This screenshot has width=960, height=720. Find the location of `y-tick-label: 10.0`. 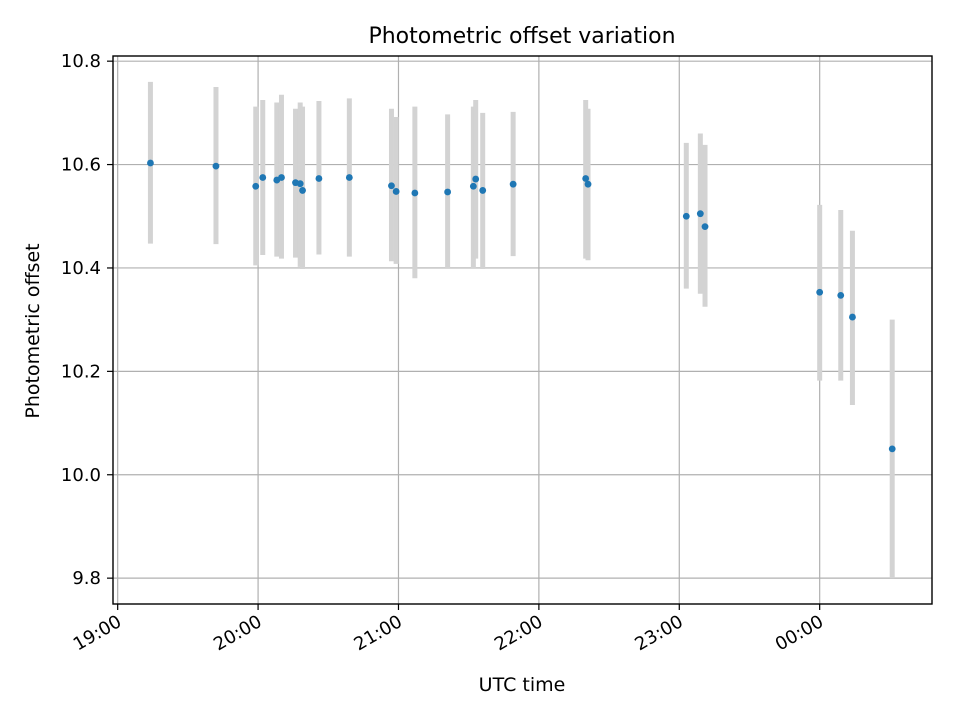

y-tick-label: 10.0 is located at coordinates (81, 475).